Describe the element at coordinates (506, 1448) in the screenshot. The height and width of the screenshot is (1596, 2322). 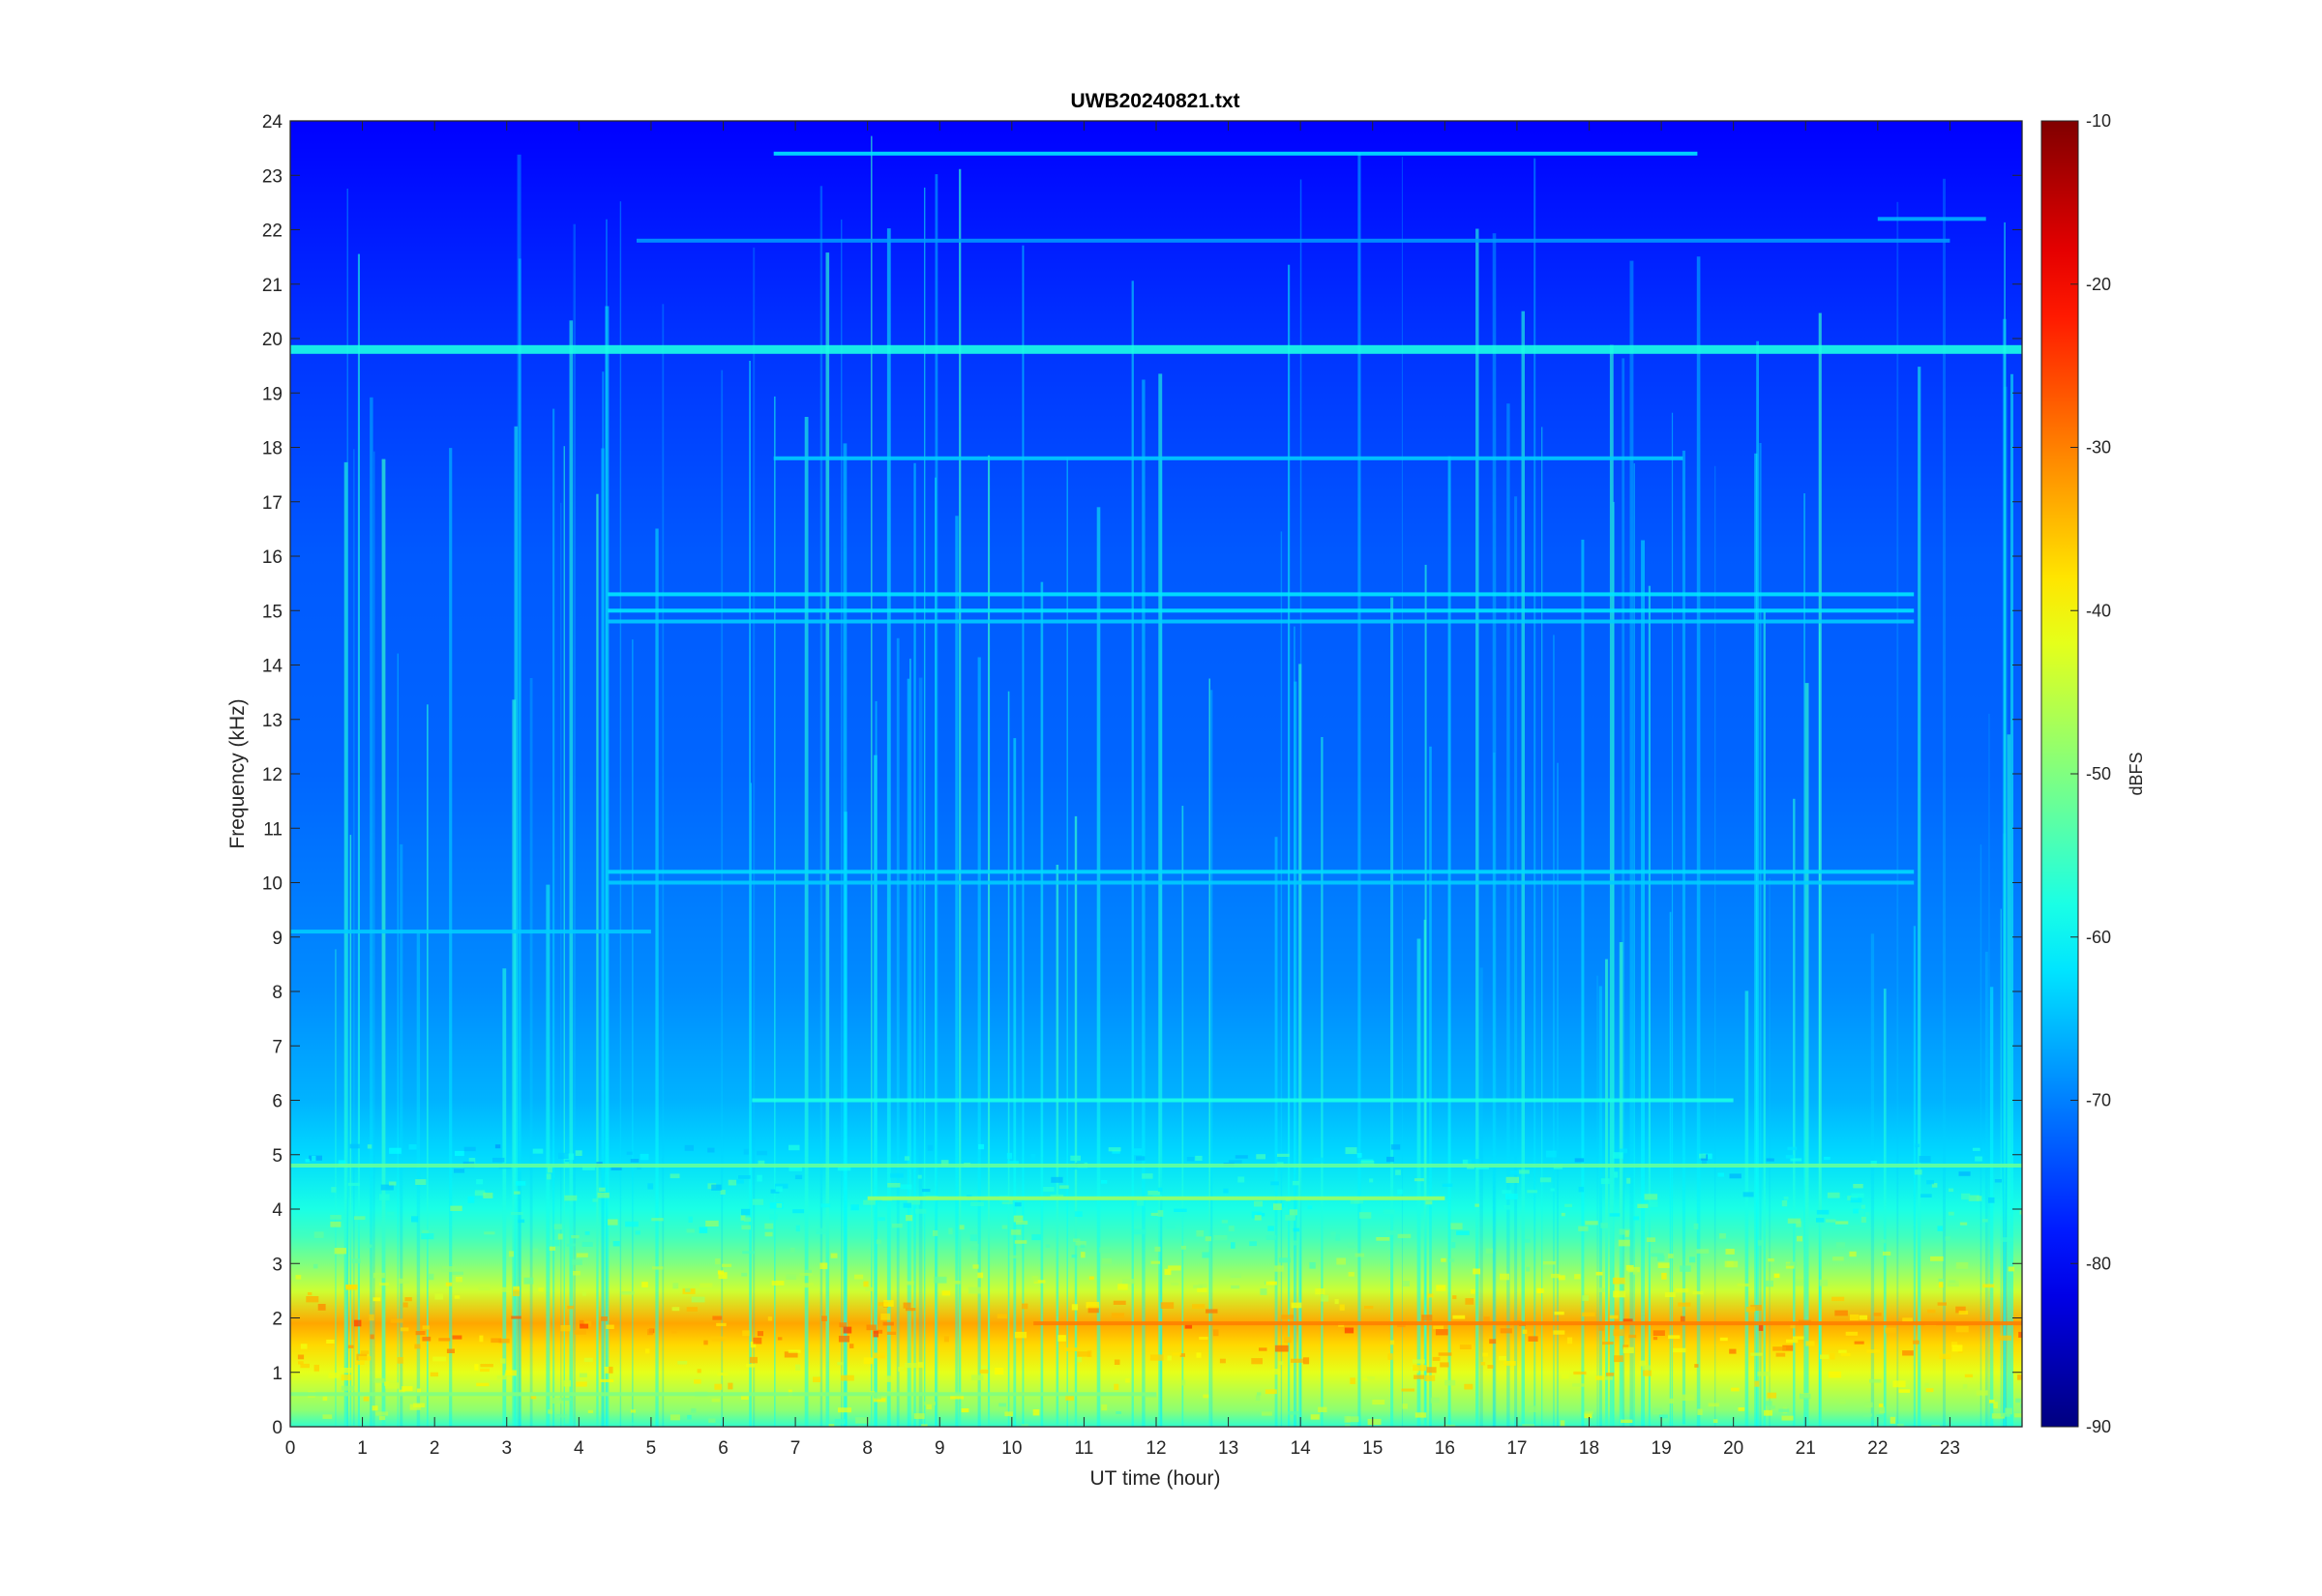
I see `x-tick-label: 3` at that location.